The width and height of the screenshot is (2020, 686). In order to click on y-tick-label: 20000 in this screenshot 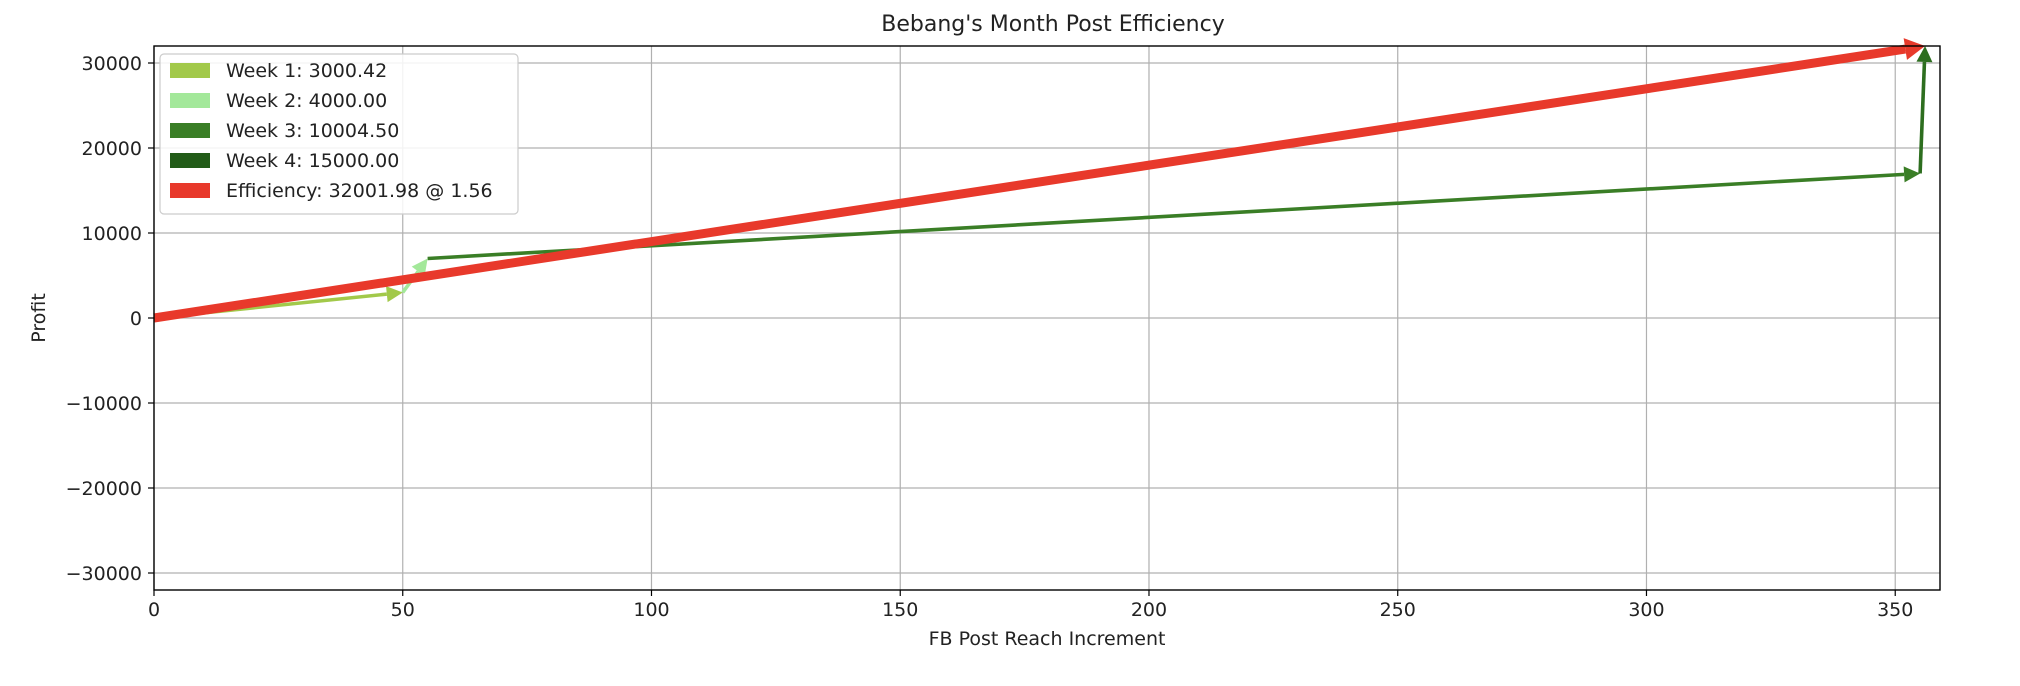, I will do `click(112, 149)`.